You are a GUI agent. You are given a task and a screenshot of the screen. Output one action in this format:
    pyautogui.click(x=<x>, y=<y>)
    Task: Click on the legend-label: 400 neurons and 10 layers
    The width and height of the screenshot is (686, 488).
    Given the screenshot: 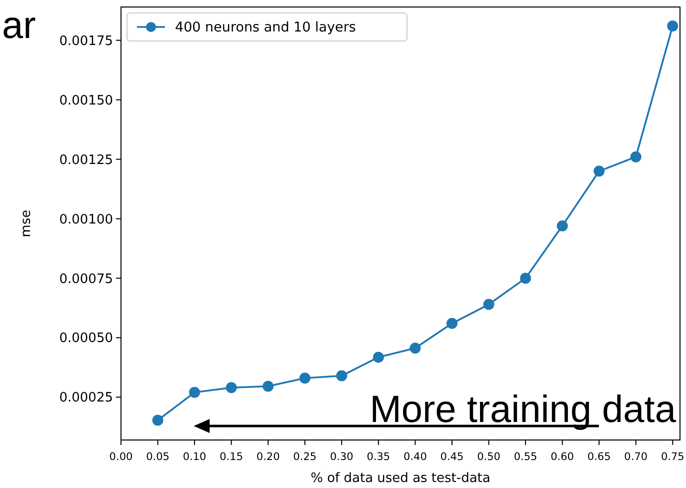 What is the action you would take?
    pyautogui.click(x=265, y=28)
    